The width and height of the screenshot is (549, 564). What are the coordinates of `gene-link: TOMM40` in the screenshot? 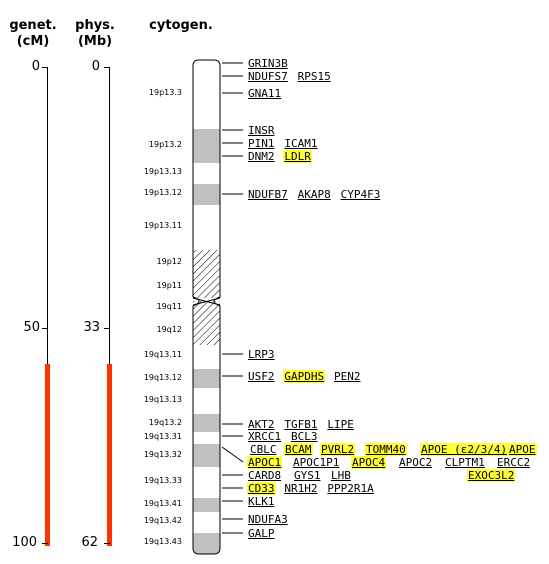 It's located at (386, 449).